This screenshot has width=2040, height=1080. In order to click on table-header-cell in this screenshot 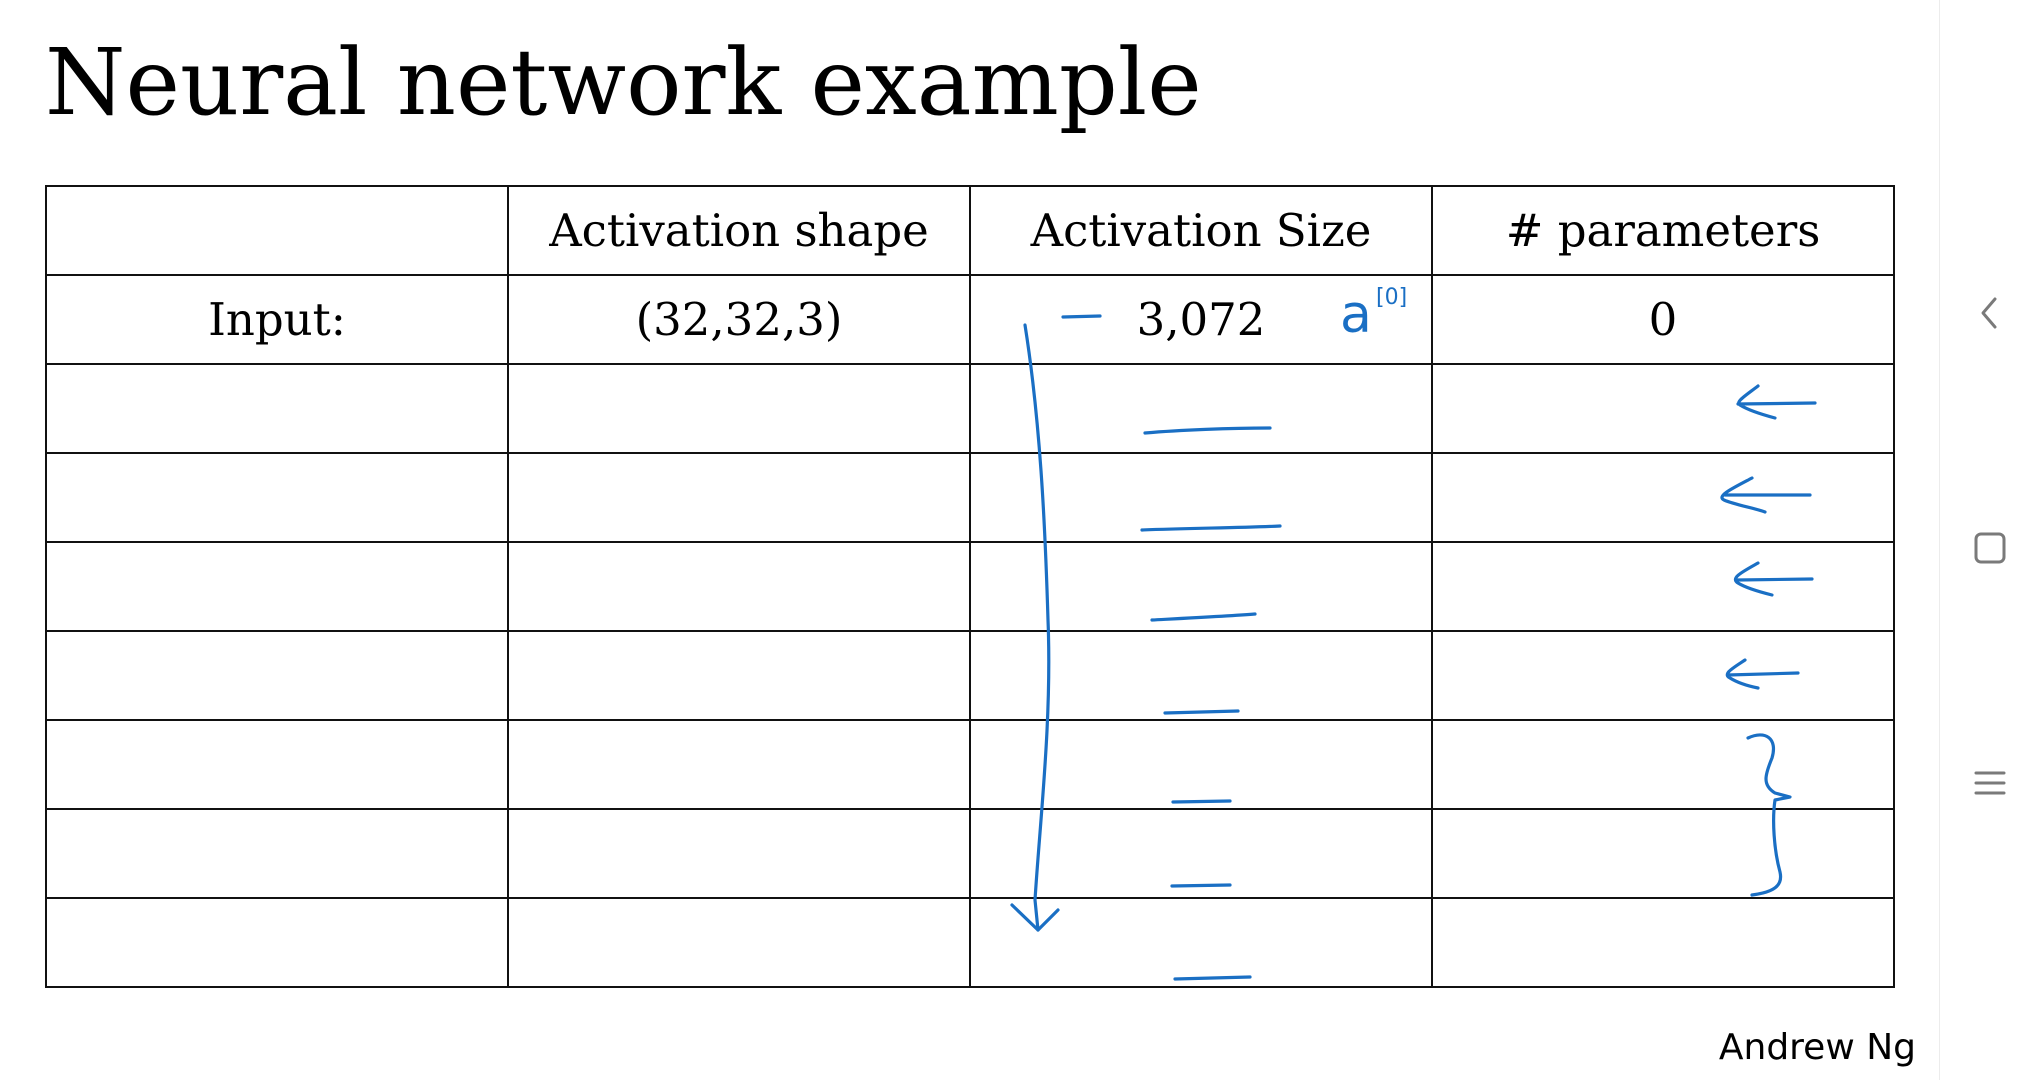, I will do `click(277, 230)`.